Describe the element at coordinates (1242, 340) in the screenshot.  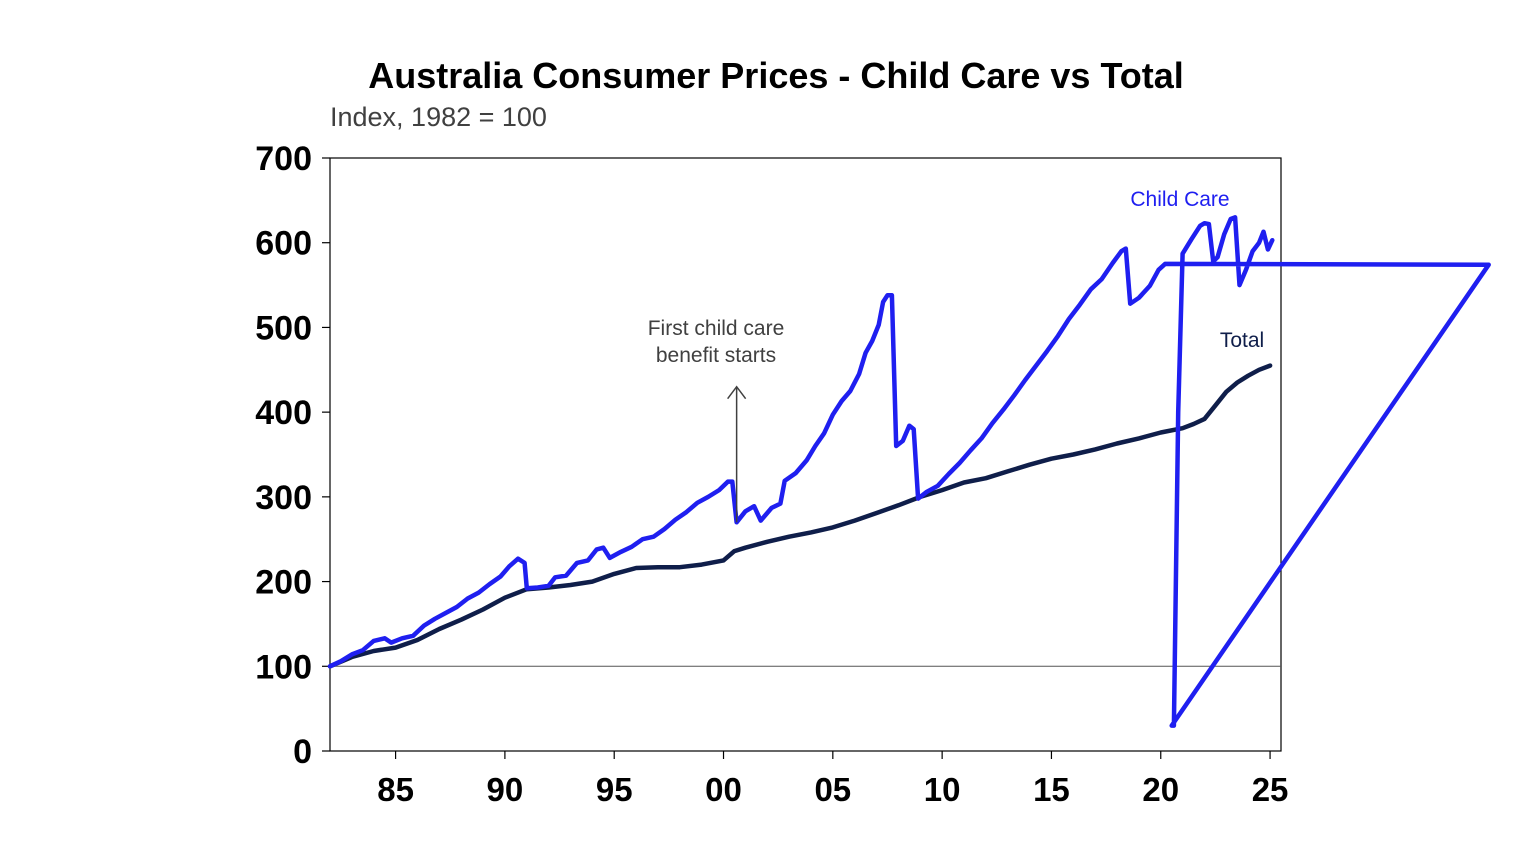
I see `series-label-total: Total` at that location.